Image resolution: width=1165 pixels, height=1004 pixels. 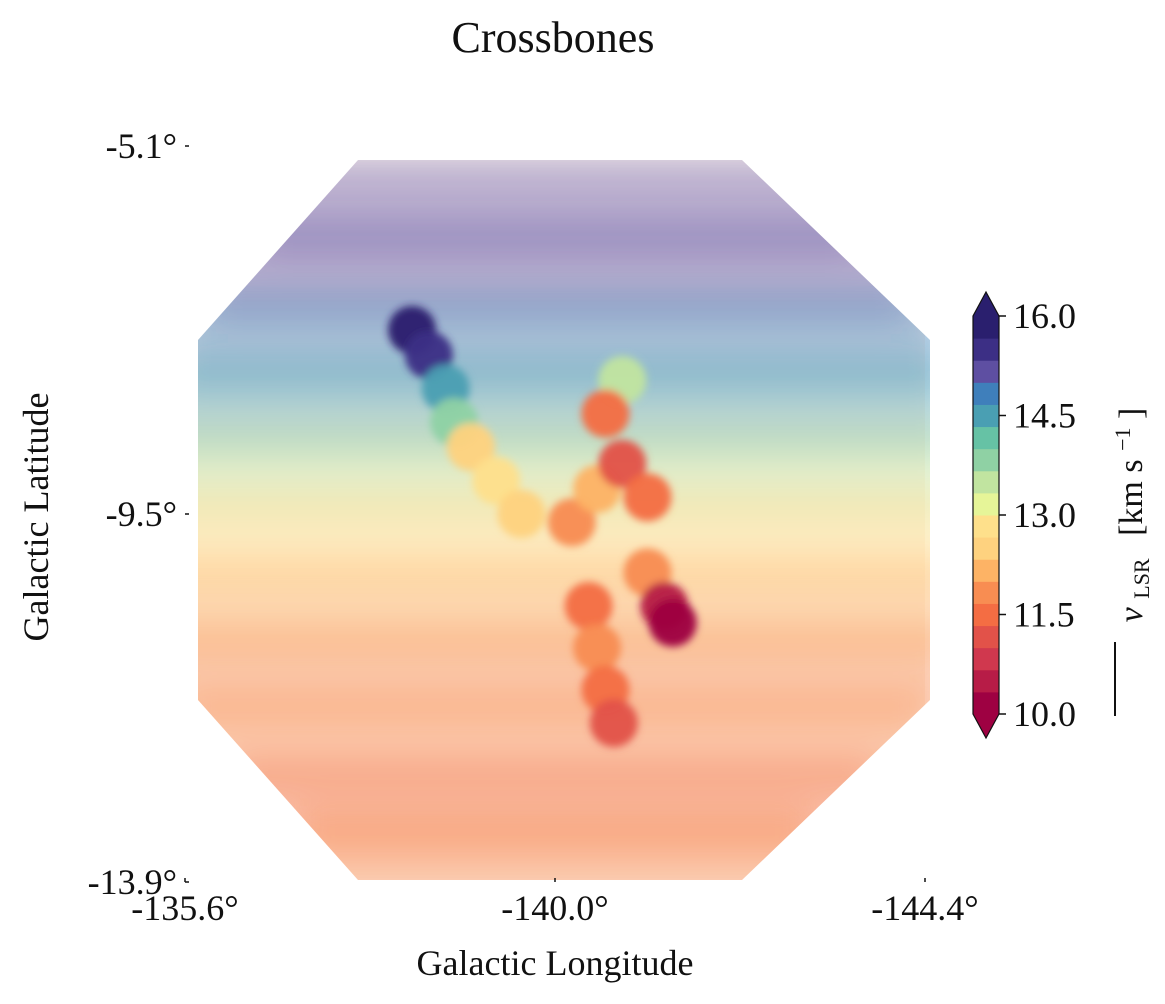 What do you see at coordinates (924, 908) in the screenshot?
I see `x-tick-label-2: -144.4°` at bounding box center [924, 908].